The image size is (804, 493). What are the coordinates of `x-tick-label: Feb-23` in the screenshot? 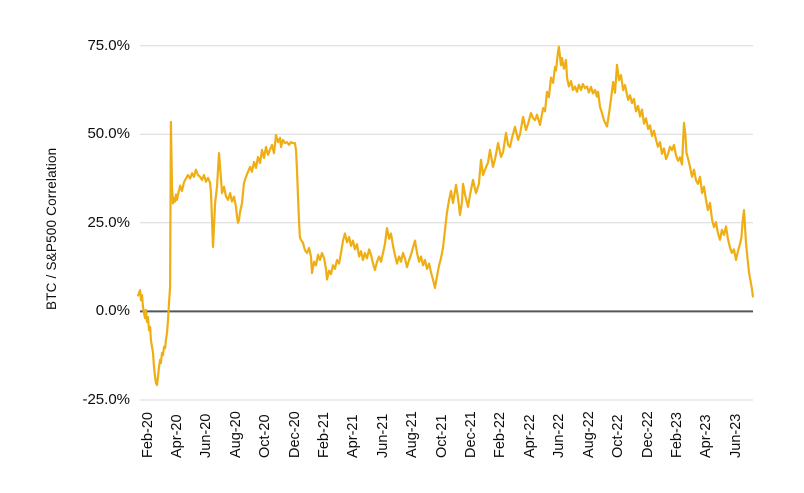 It's located at (676, 435).